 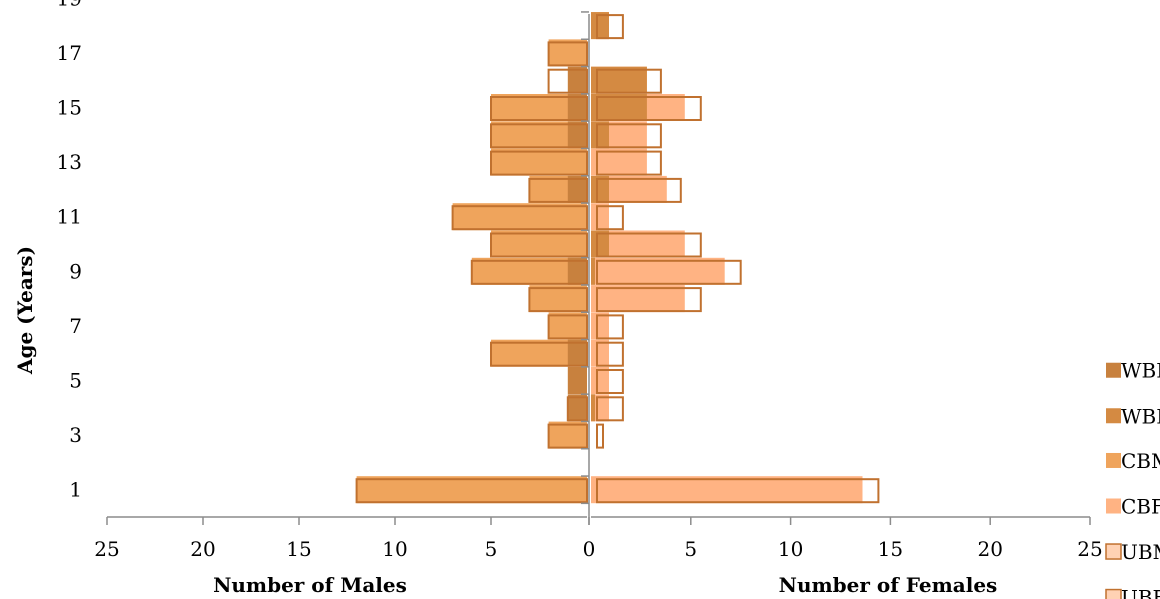 What do you see at coordinates (1113, 506) in the screenshot?
I see `legend-swatch-cbf` at bounding box center [1113, 506].